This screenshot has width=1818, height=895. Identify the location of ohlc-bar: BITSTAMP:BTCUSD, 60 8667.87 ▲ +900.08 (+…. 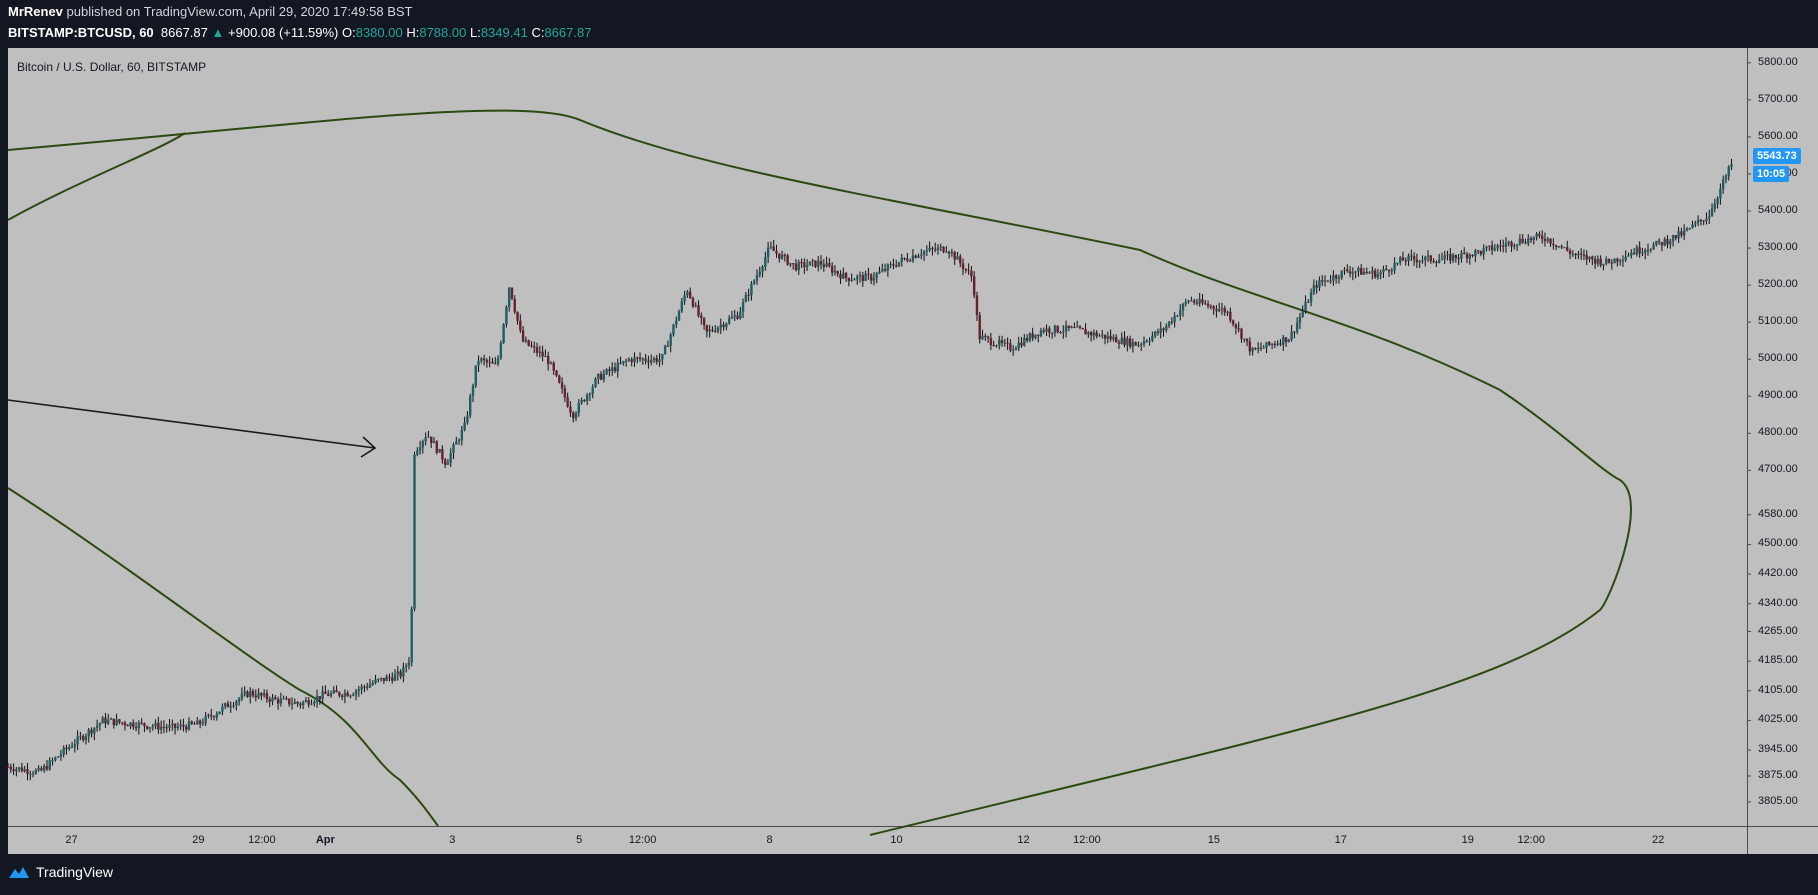
(299, 32).